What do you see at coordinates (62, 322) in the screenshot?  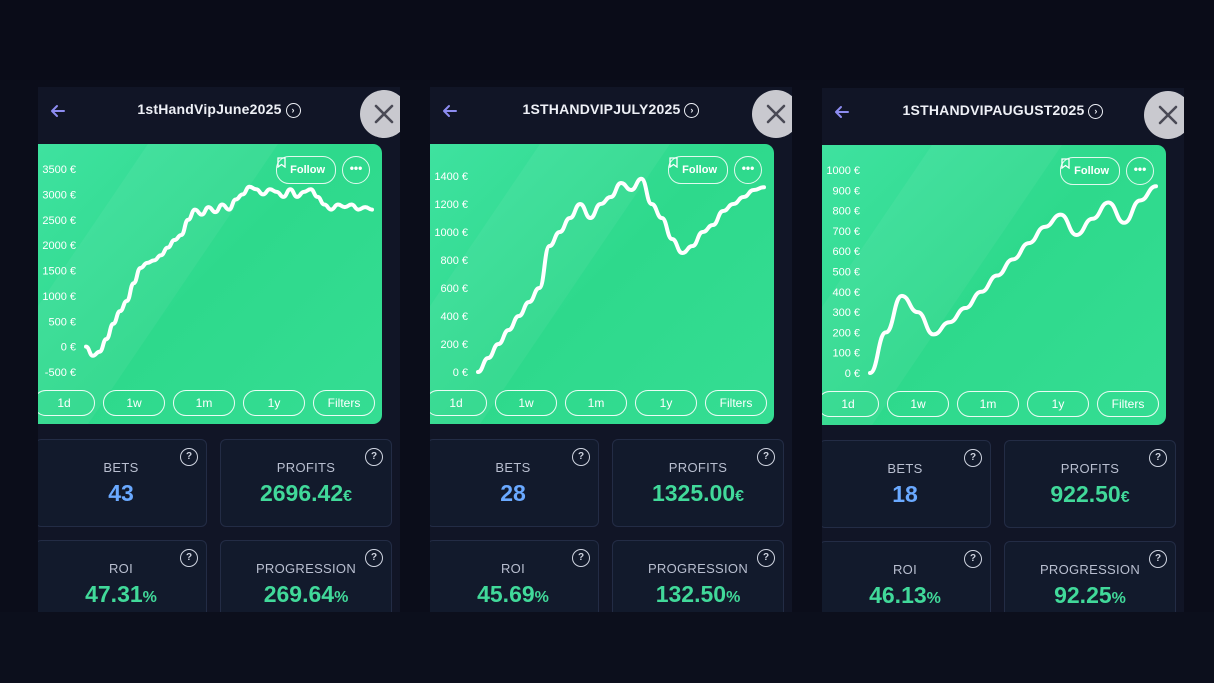 I see `y-tick-label: 500 €` at bounding box center [62, 322].